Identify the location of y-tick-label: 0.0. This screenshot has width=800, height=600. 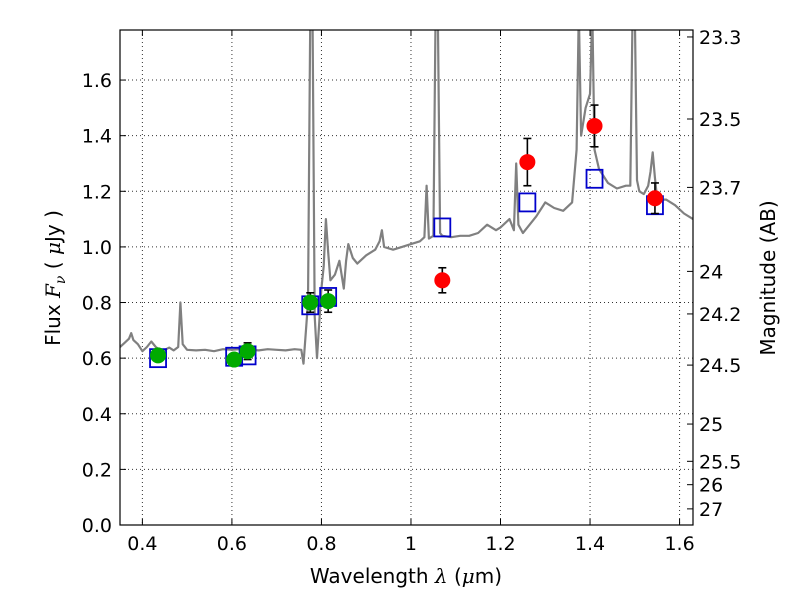
(97, 526).